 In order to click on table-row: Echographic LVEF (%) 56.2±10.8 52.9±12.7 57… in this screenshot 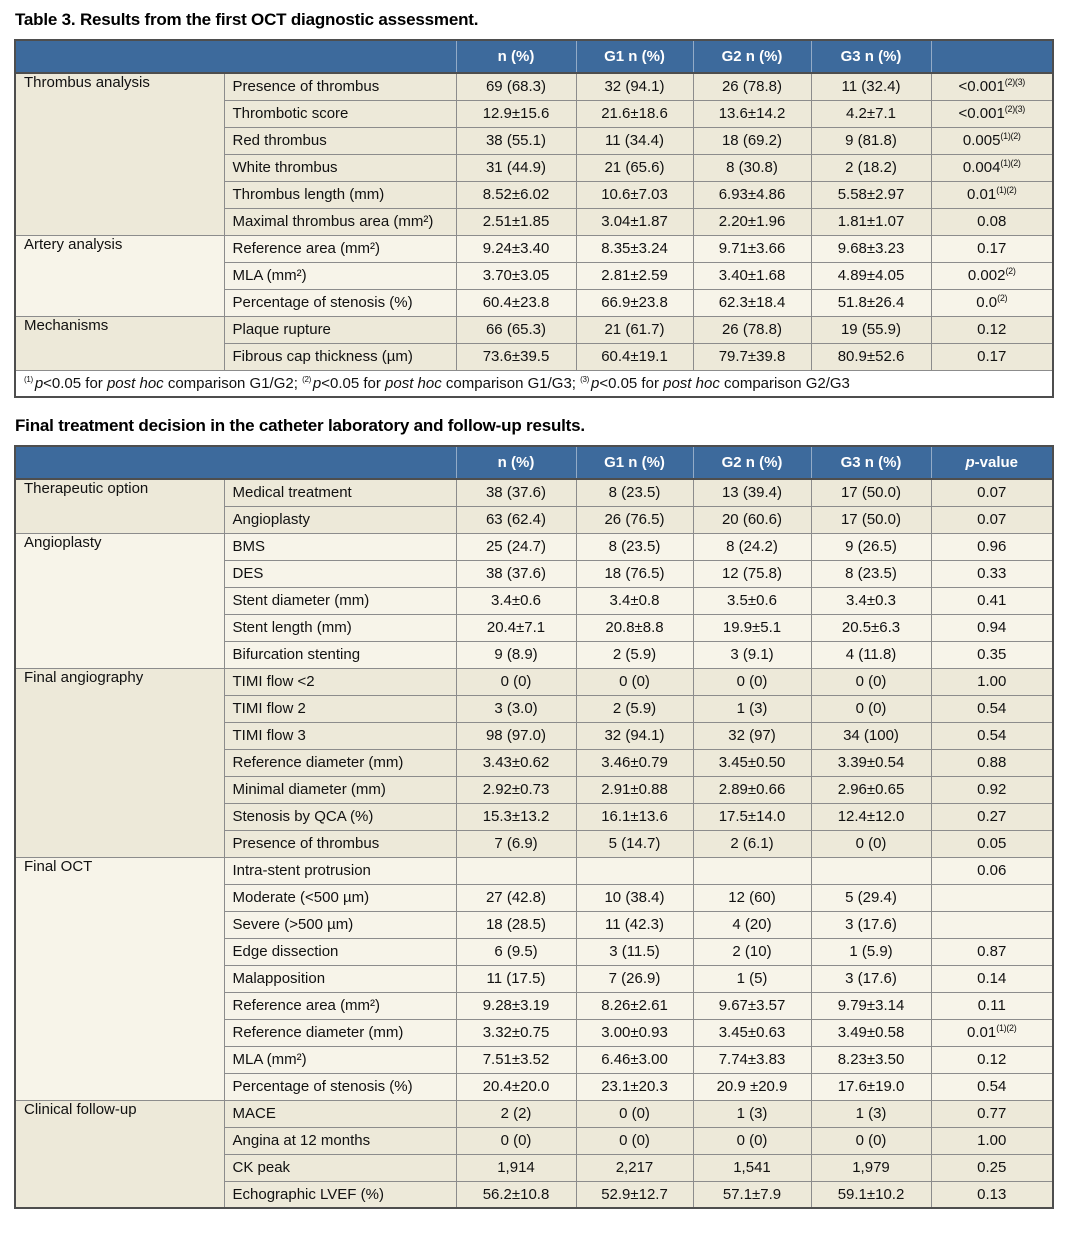, I will do `click(534, 1194)`.